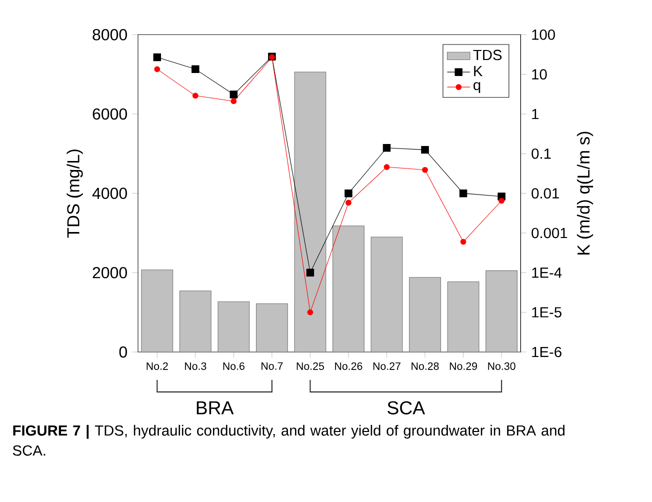 The image size is (652, 502). I want to click on x-tick-label: No.3, so click(195, 366).